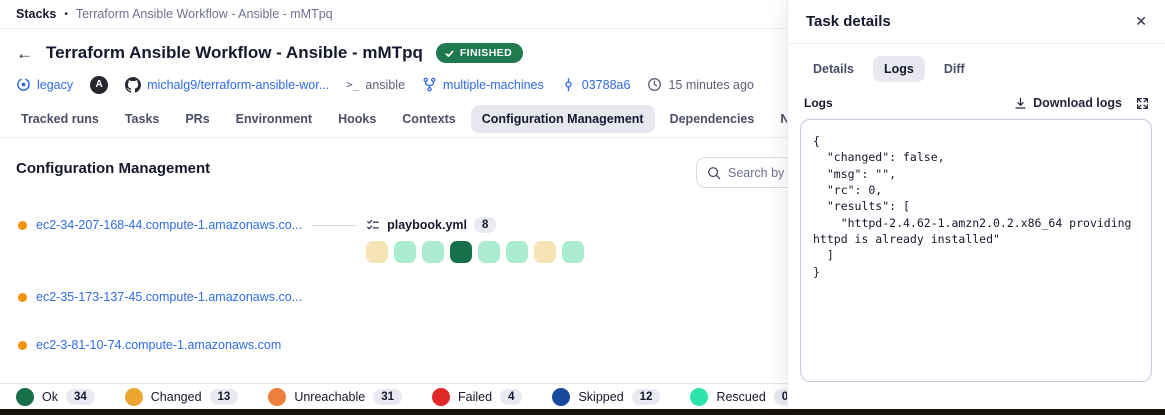  Describe the element at coordinates (80, 396) in the screenshot. I see `legend-count: 34` at that location.